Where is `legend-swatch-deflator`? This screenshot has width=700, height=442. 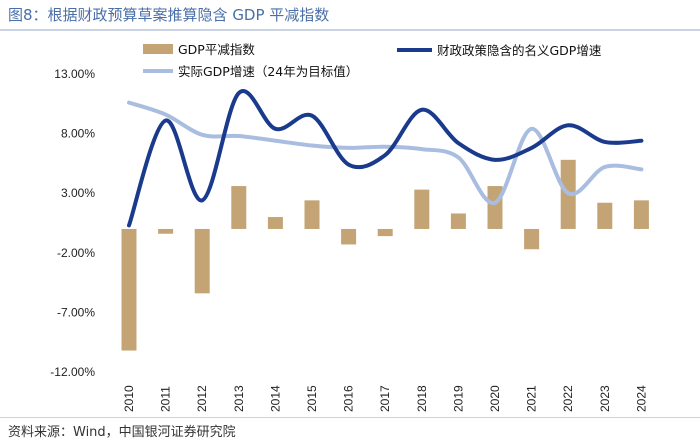
legend-swatch-deflator is located at coordinates (158, 49).